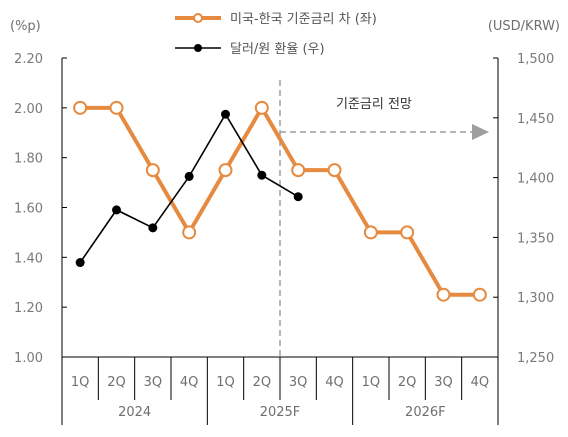  What do you see at coordinates (535, 59) in the screenshot?
I see `right-tick-label: 1,500` at bounding box center [535, 59].